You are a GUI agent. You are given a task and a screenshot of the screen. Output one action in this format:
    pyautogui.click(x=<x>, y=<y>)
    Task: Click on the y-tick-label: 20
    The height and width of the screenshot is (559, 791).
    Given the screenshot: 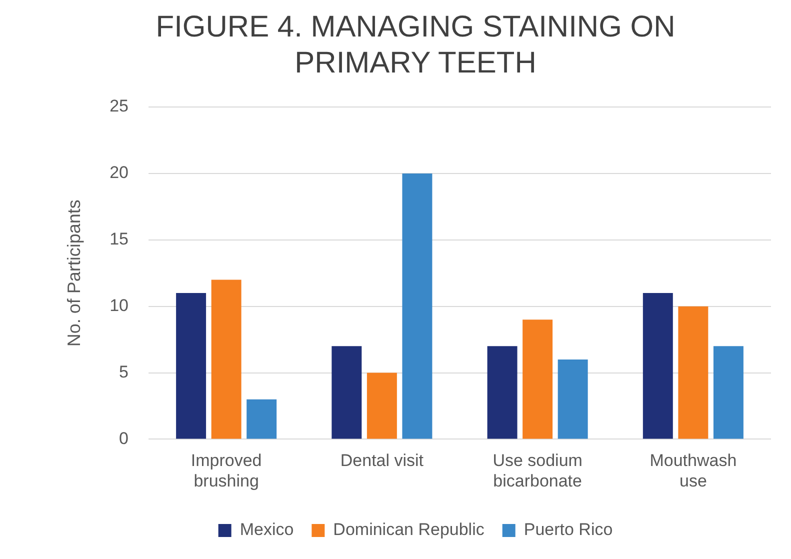 What is the action you would take?
    pyautogui.click(x=119, y=172)
    